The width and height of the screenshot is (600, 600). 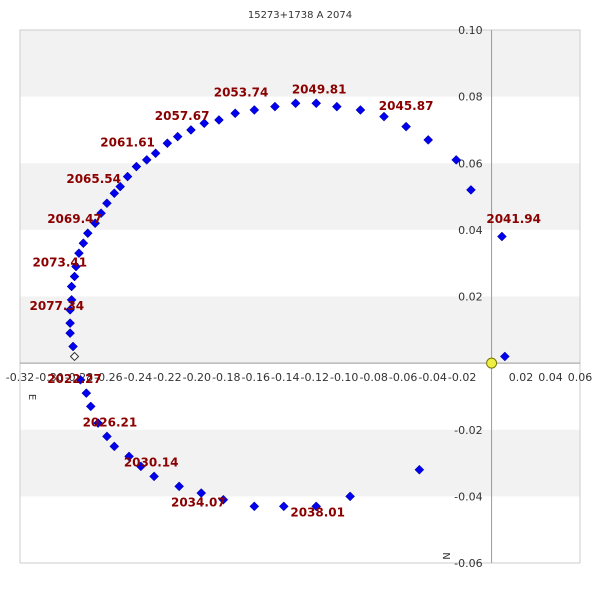 What do you see at coordinates (470, 30) in the screenshot?
I see `y-tick-label: 0.10` at bounding box center [470, 30].